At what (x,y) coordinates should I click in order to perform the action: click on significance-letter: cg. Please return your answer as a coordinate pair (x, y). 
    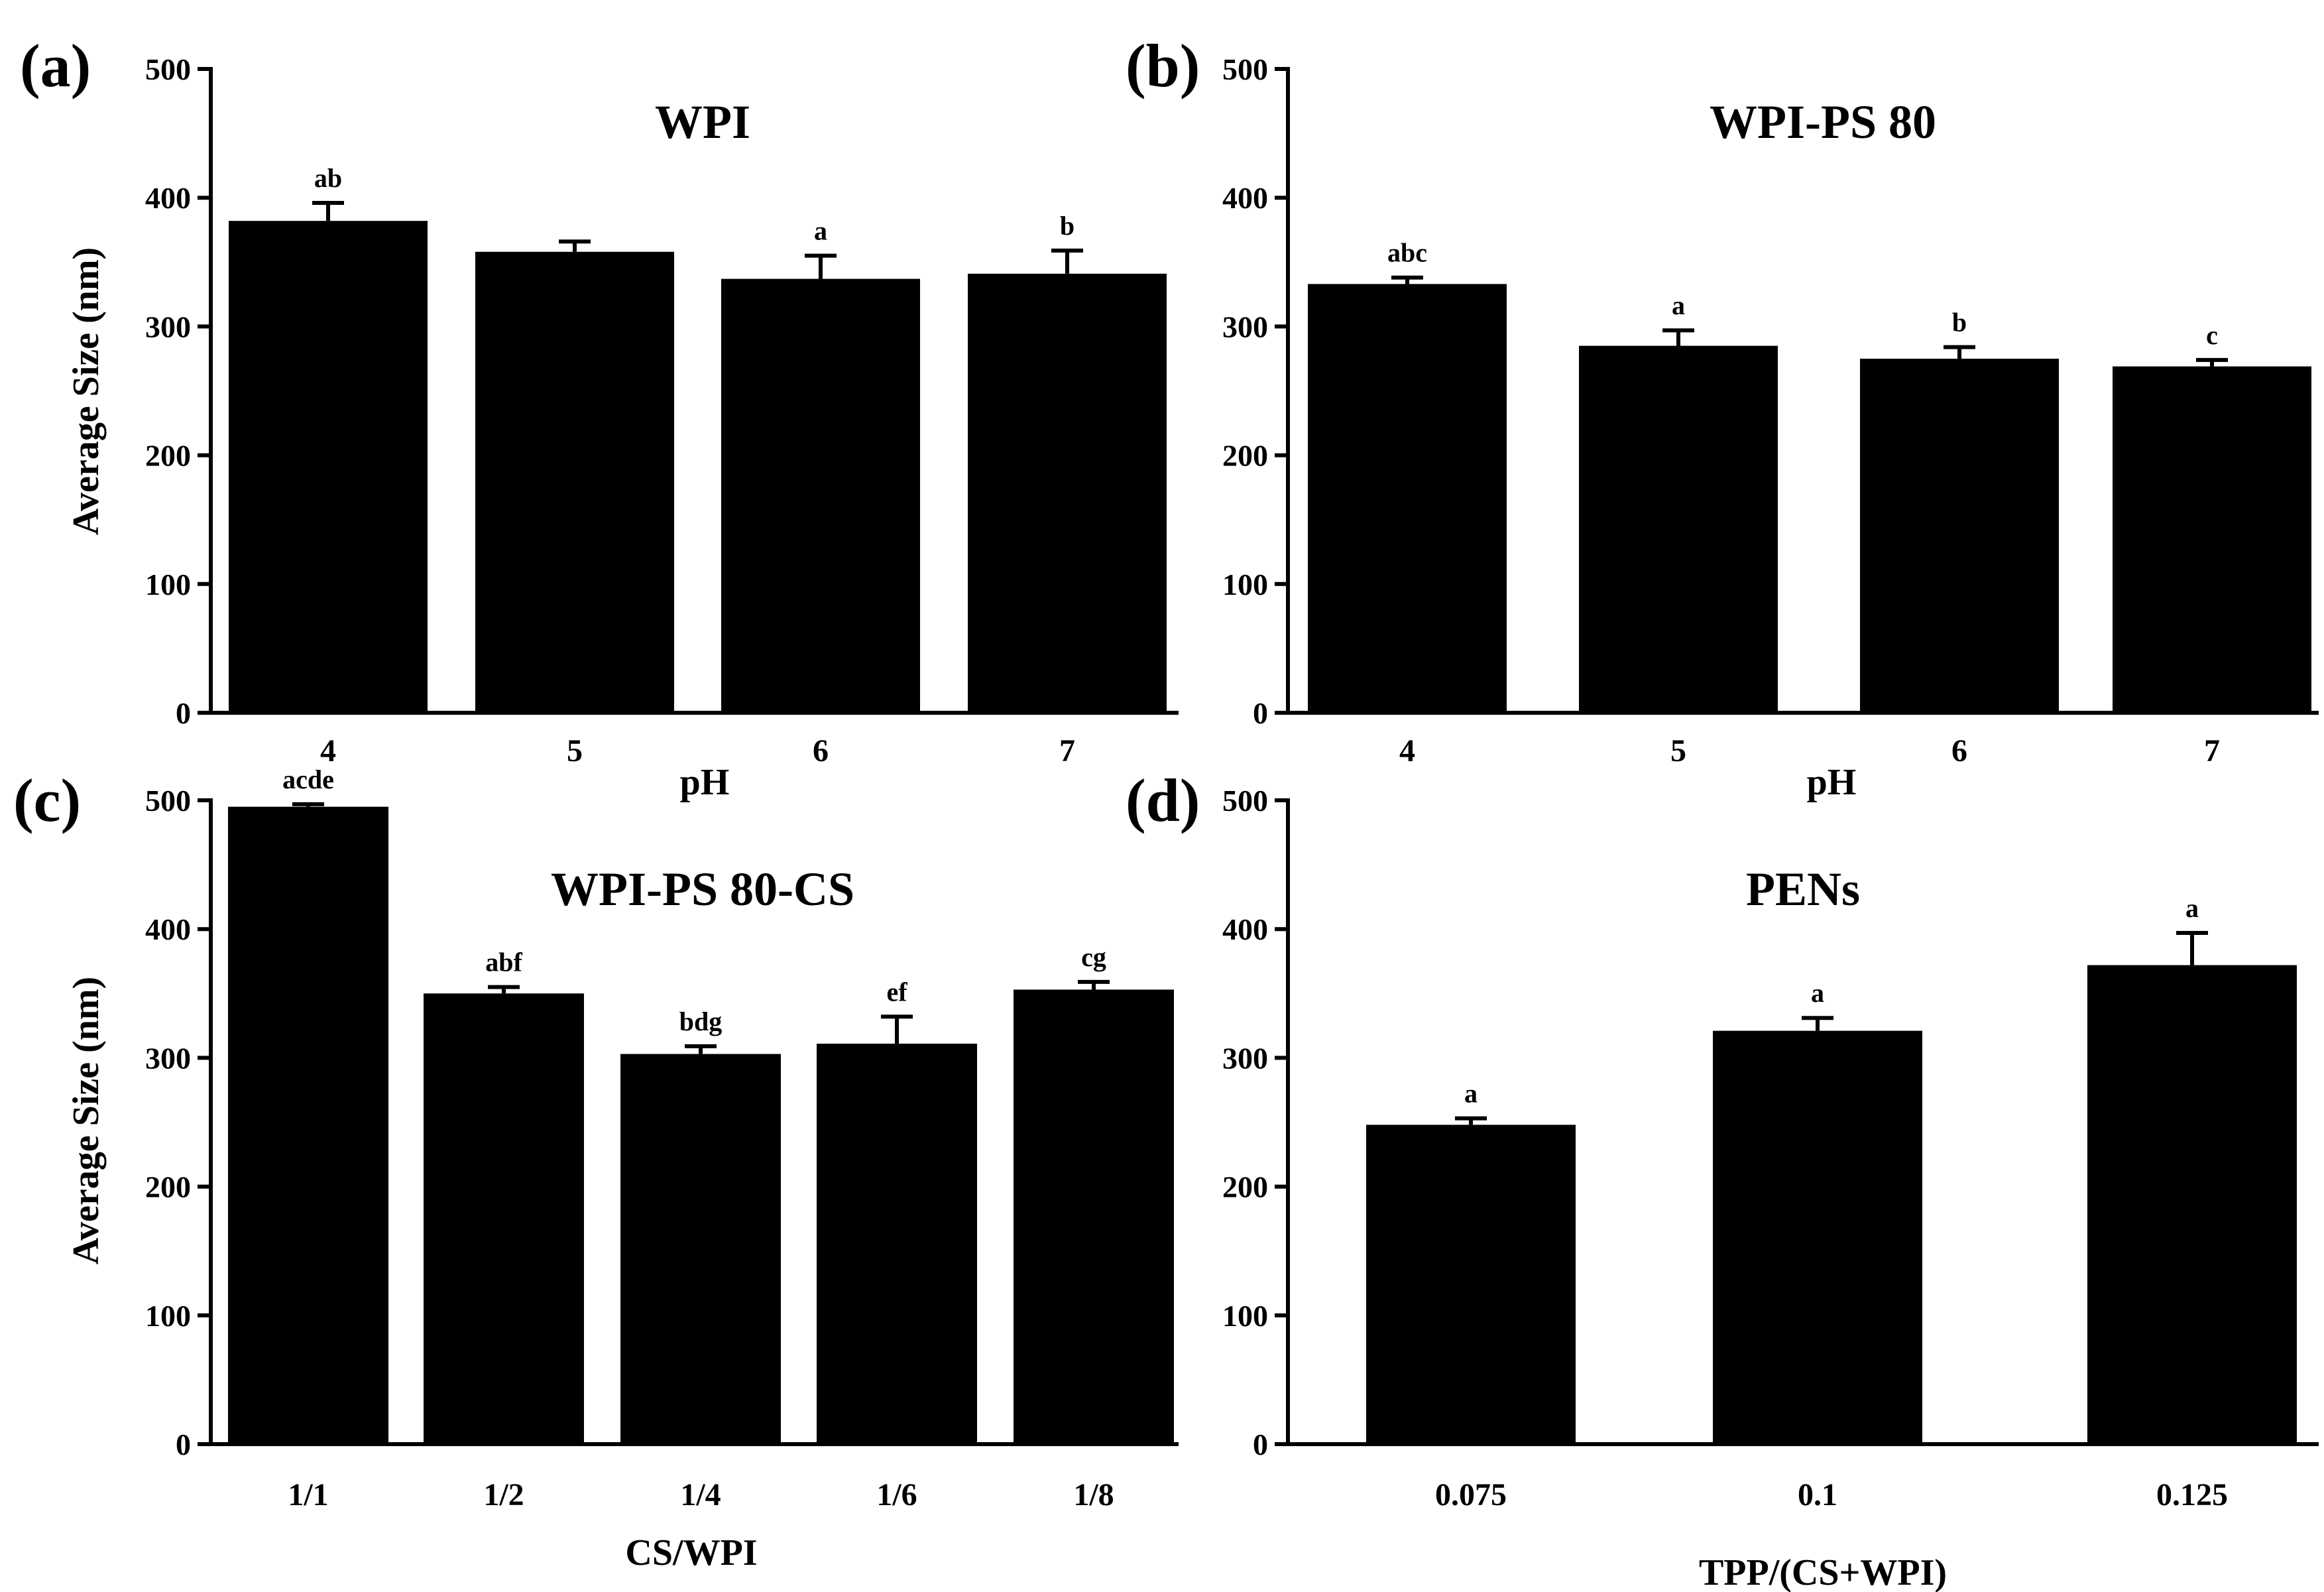
    Looking at the image, I should click on (1093, 957).